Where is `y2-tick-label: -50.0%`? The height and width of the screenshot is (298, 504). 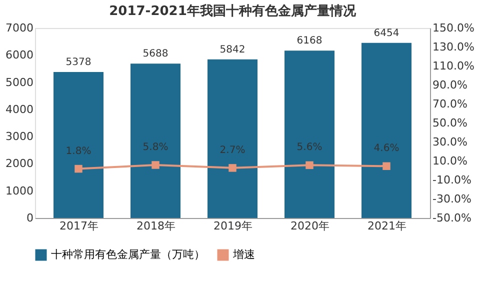
y2-tick-label: -50.0% is located at coordinates (452, 218).